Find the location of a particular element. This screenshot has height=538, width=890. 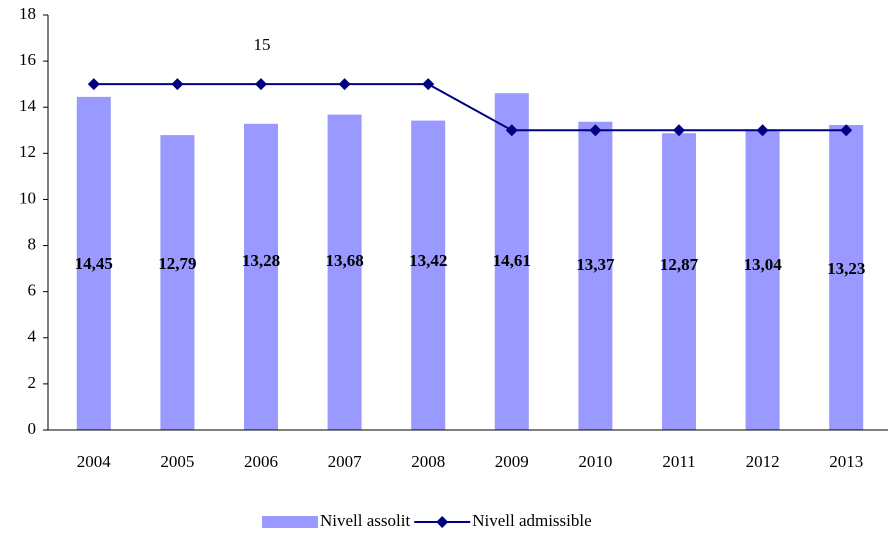

y-tick-label: 4 is located at coordinates (32, 336).